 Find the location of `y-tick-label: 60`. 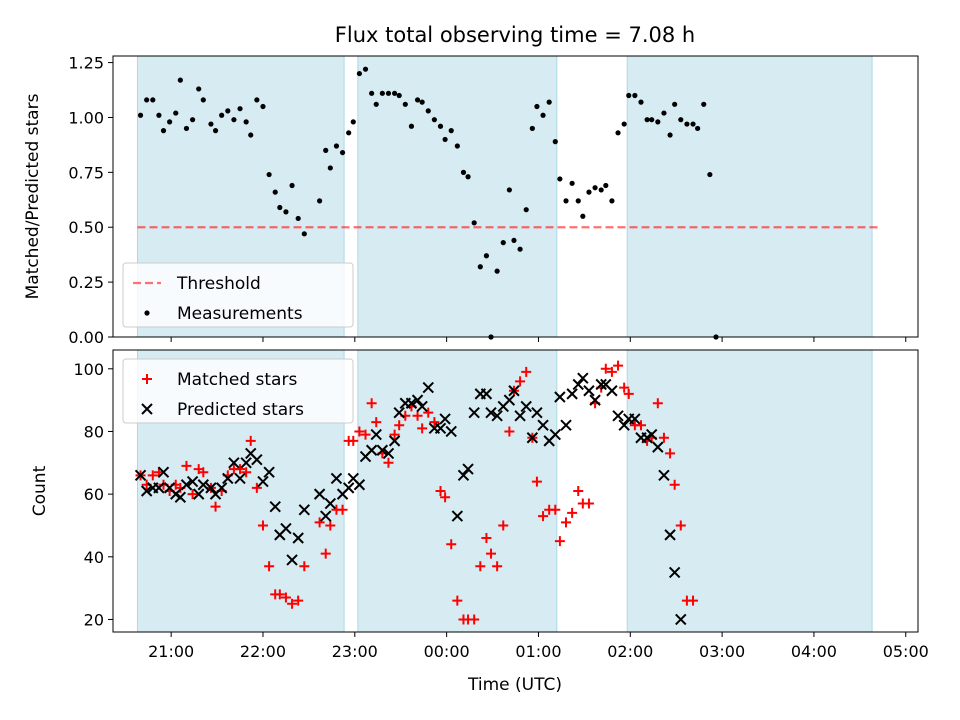

y-tick-label: 60 is located at coordinates (94, 494).